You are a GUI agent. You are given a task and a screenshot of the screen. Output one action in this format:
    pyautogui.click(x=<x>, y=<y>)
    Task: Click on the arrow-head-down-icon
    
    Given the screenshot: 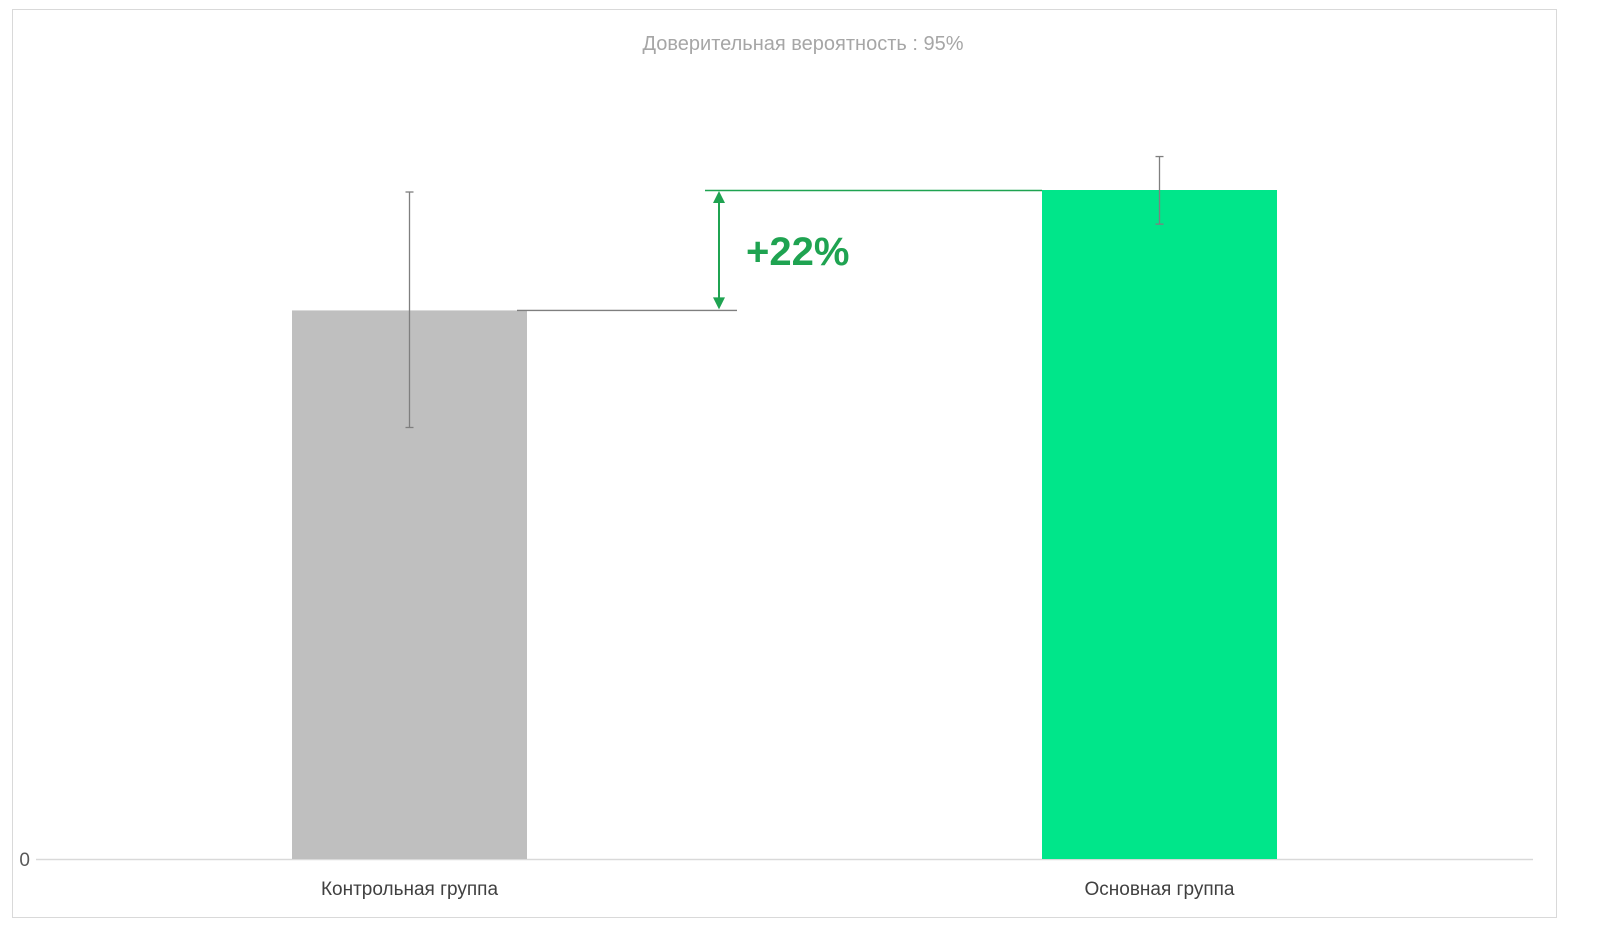 What is the action you would take?
    pyautogui.click(x=719, y=303)
    